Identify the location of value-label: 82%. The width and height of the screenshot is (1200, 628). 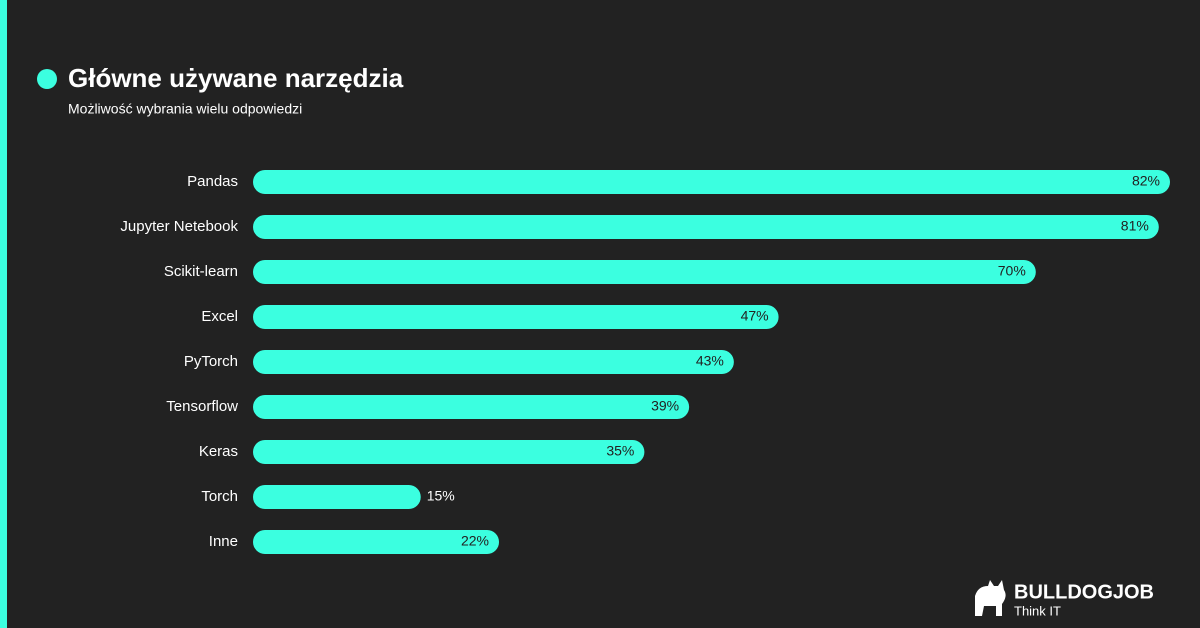
(1146, 181).